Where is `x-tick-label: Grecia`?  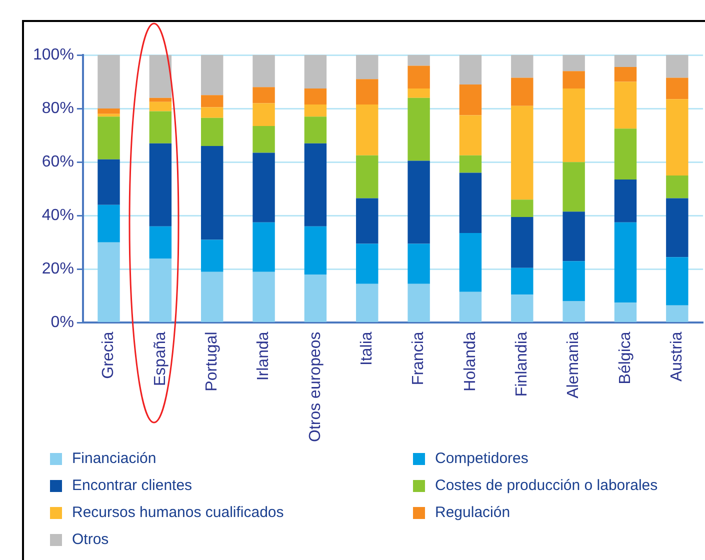 x-tick-label: Grecia is located at coordinates (109, 355).